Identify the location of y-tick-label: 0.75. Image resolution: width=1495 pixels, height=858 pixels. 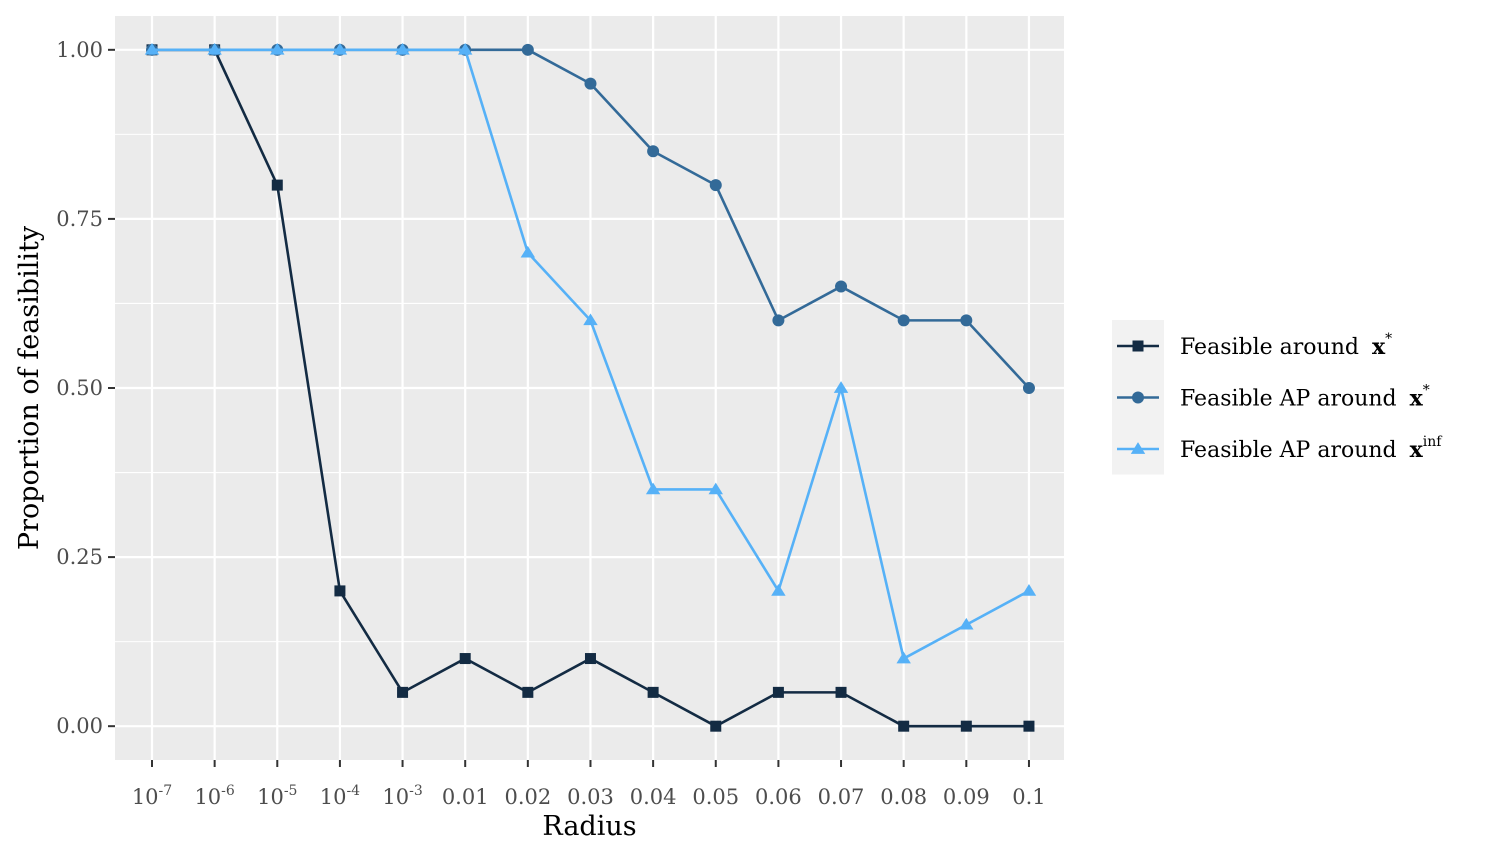
(79, 219).